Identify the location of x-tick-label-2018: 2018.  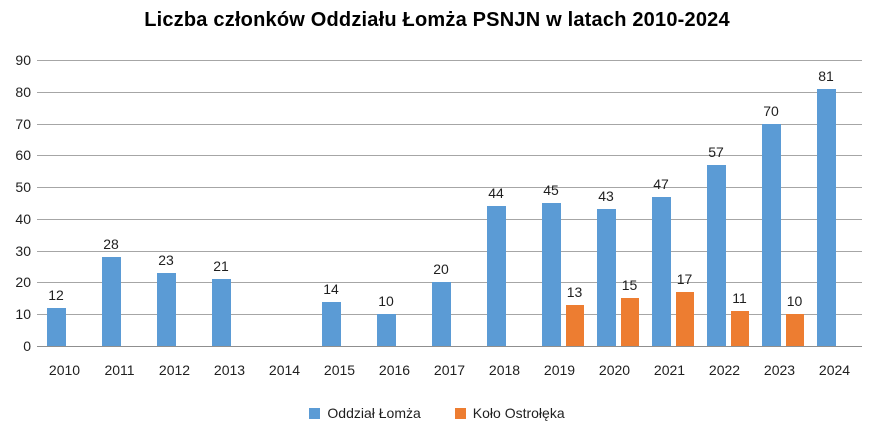
(504, 370).